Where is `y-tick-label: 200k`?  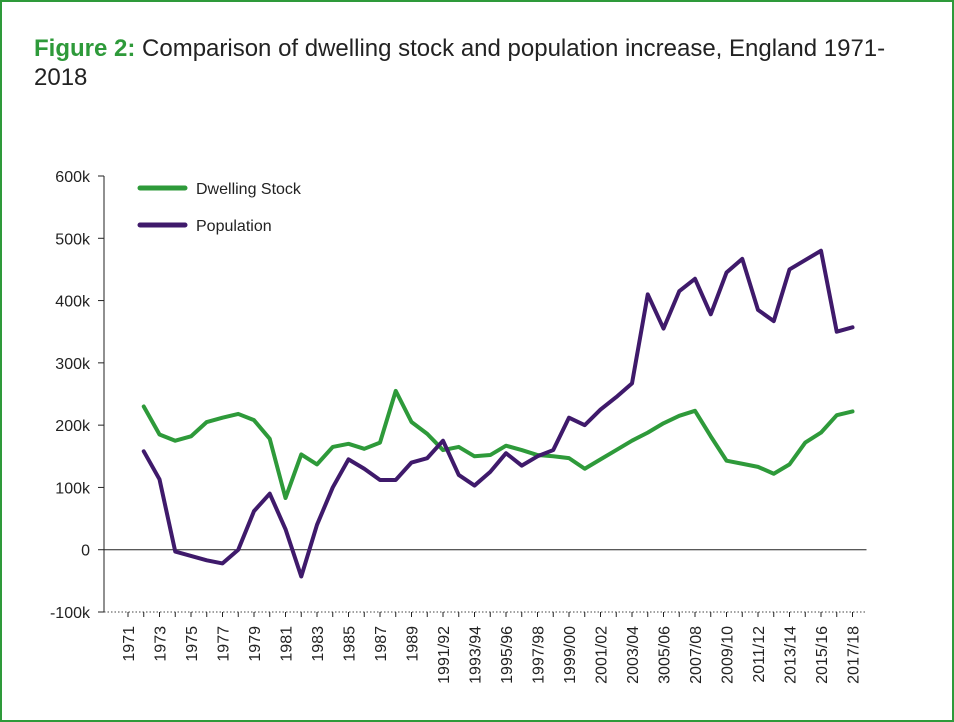 y-tick-label: 200k is located at coordinates (73, 426).